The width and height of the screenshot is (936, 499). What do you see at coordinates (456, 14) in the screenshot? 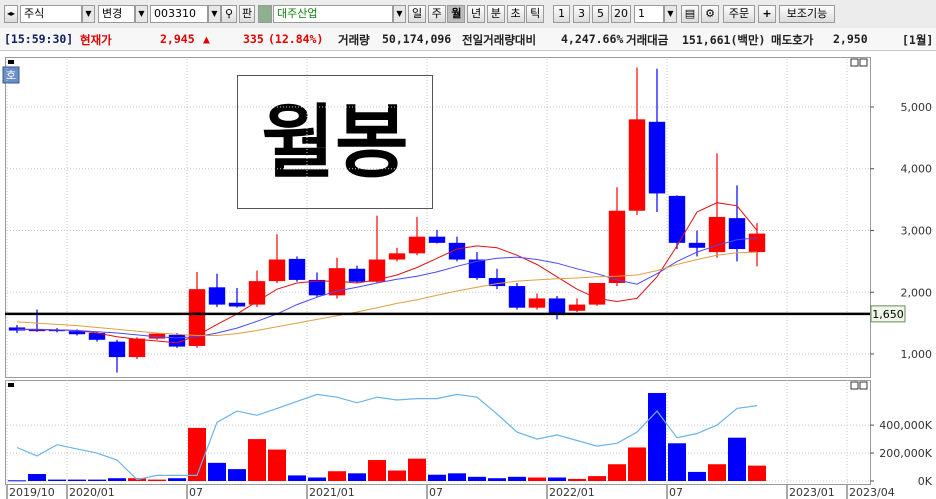
I see `period-button: 월` at bounding box center [456, 14].